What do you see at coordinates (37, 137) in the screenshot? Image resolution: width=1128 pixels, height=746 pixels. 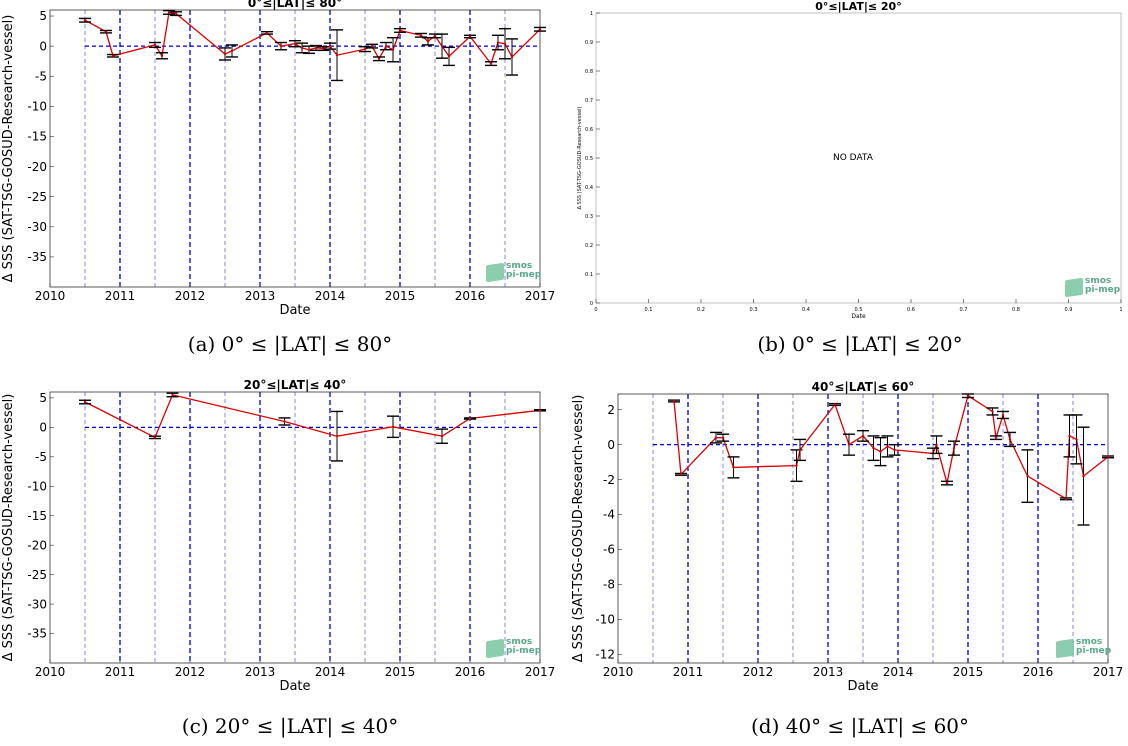 I see `y-tick-label: -15` at bounding box center [37, 137].